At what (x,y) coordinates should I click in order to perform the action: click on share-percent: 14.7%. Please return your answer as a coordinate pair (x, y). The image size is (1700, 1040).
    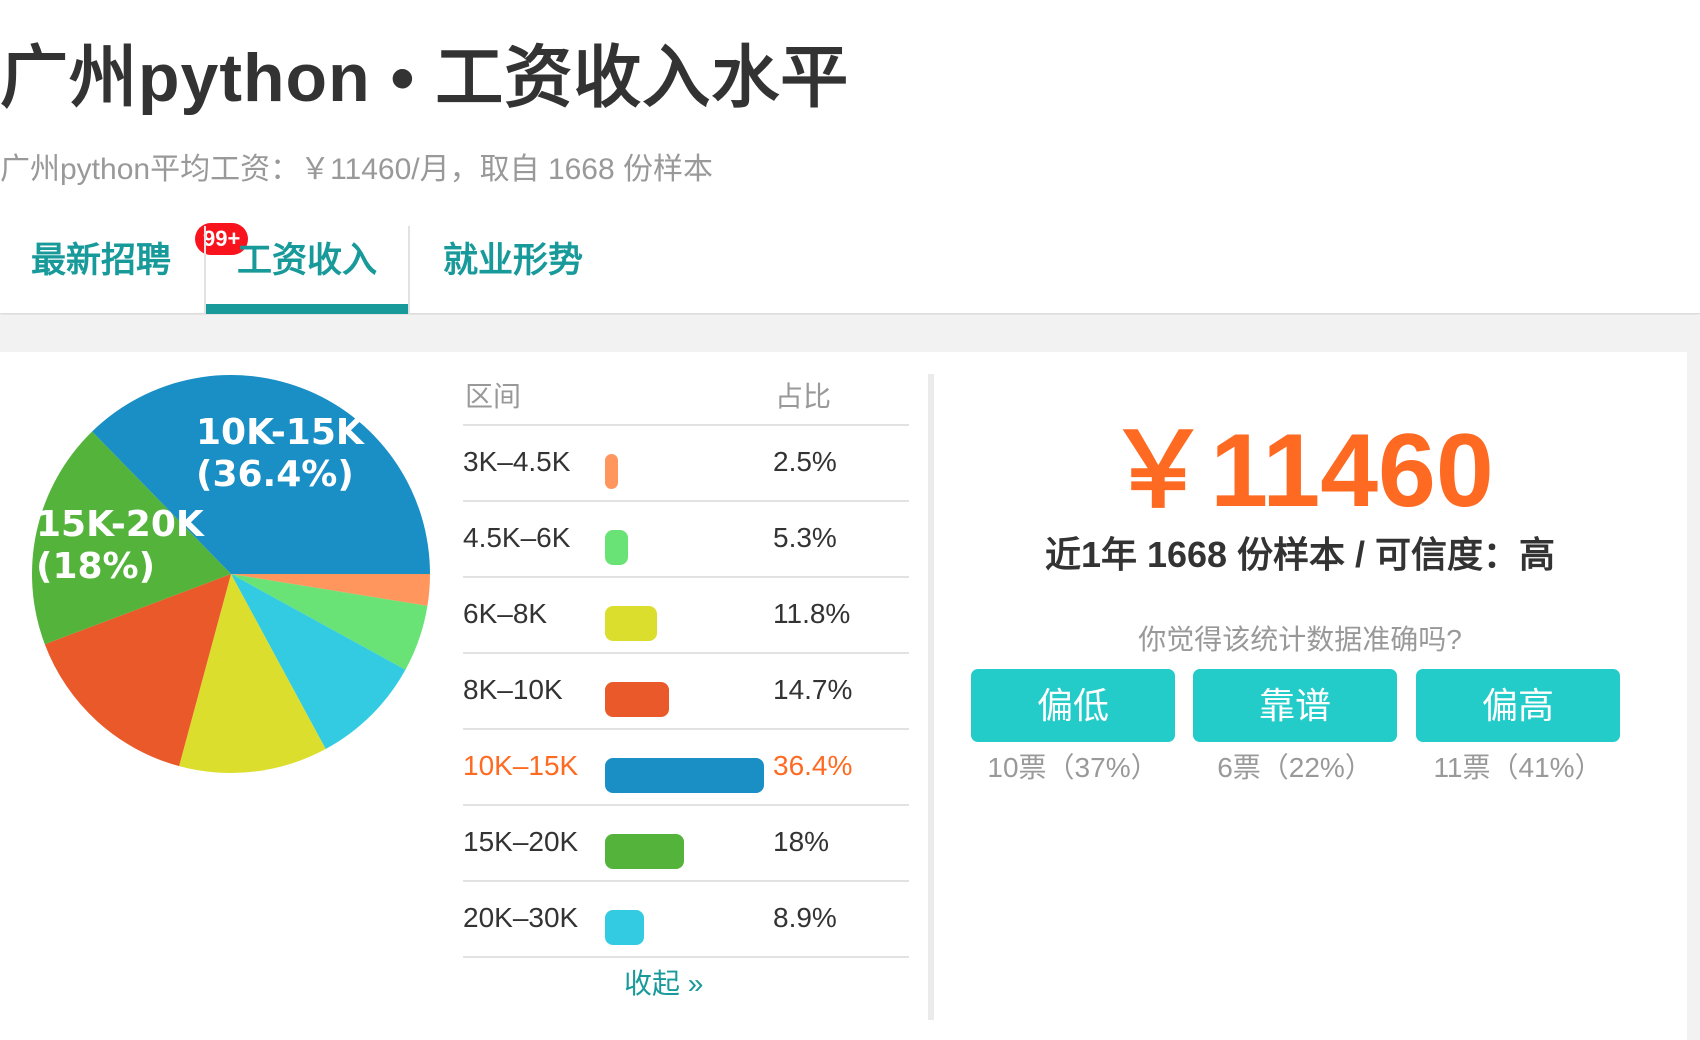
    Looking at the image, I should click on (813, 689).